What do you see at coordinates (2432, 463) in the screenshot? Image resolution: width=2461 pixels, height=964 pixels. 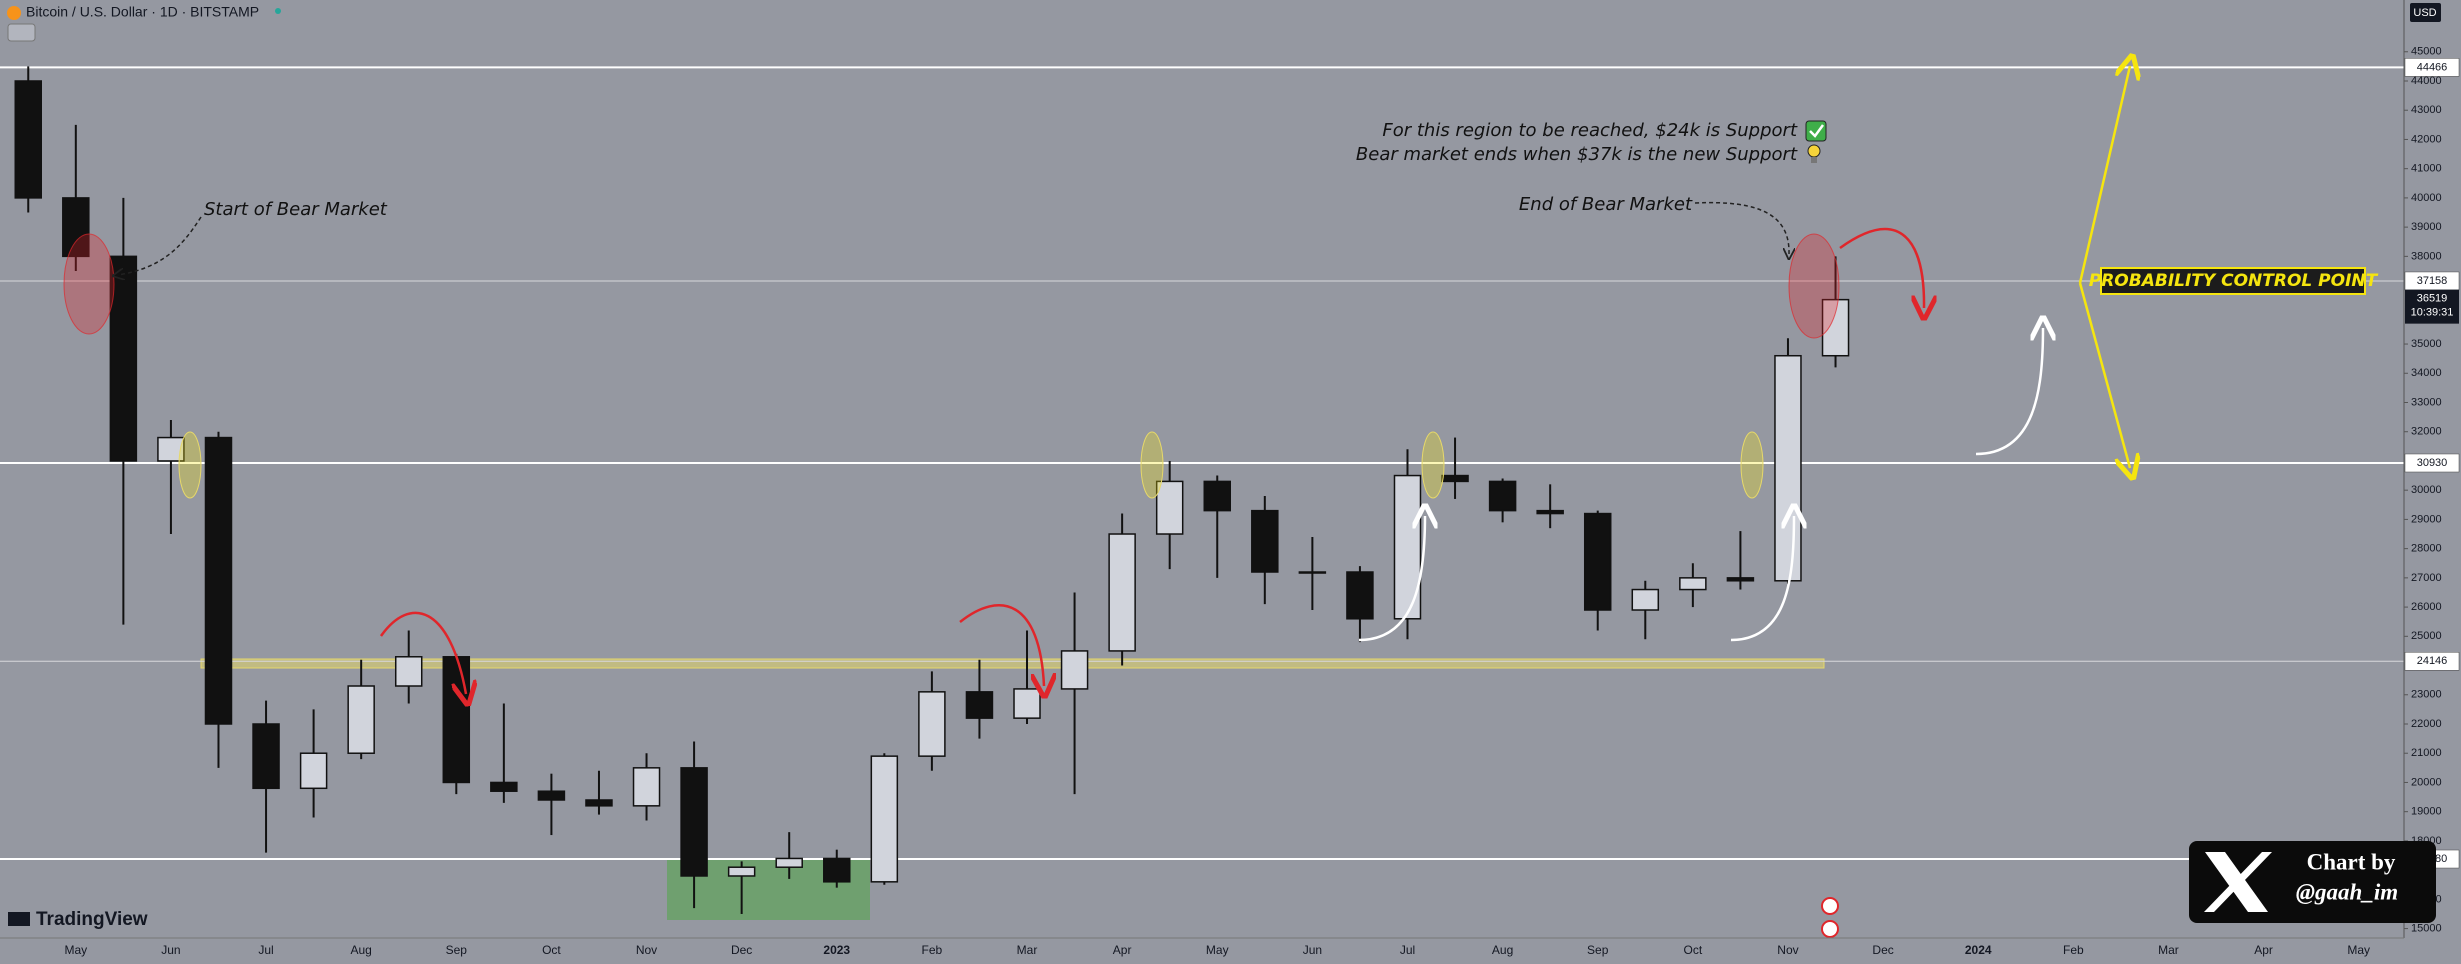 I see `price-tag` at bounding box center [2432, 463].